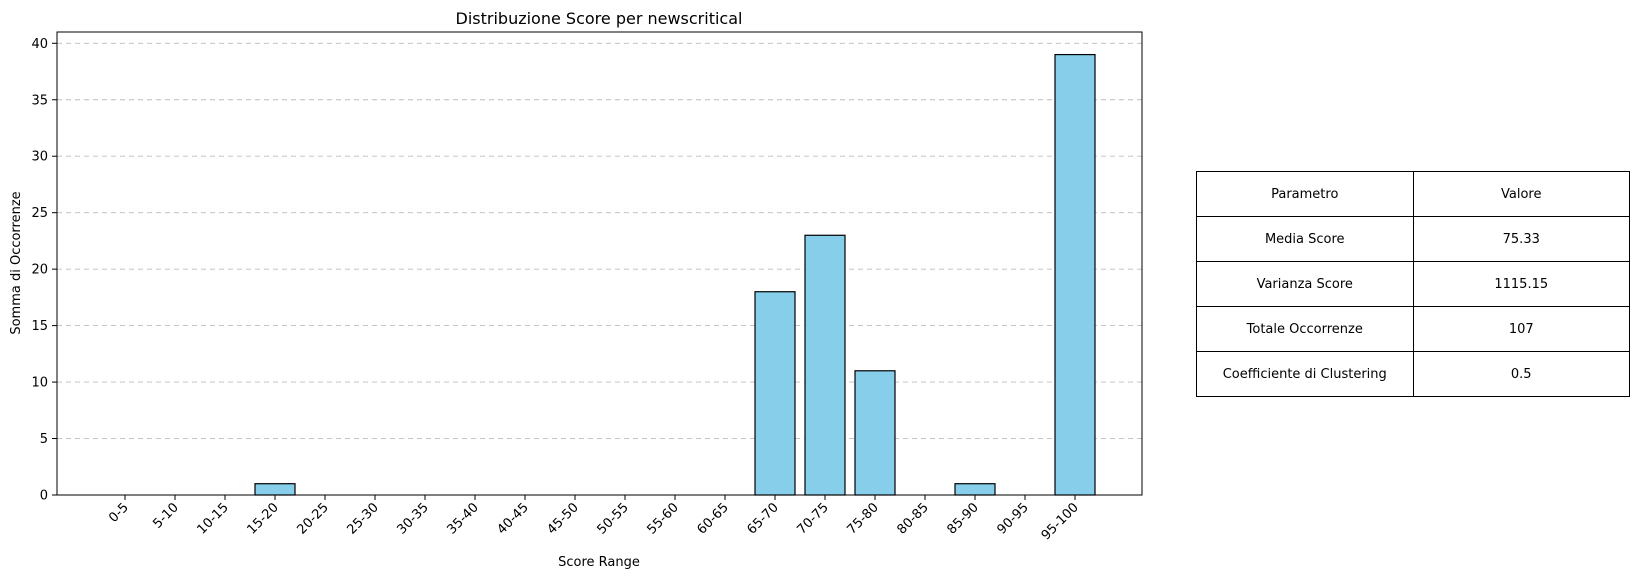 The height and width of the screenshot is (578, 1640). Describe the element at coordinates (1060, 521) in the screenshot. I see `x-tick-label: 95-100` at that location.